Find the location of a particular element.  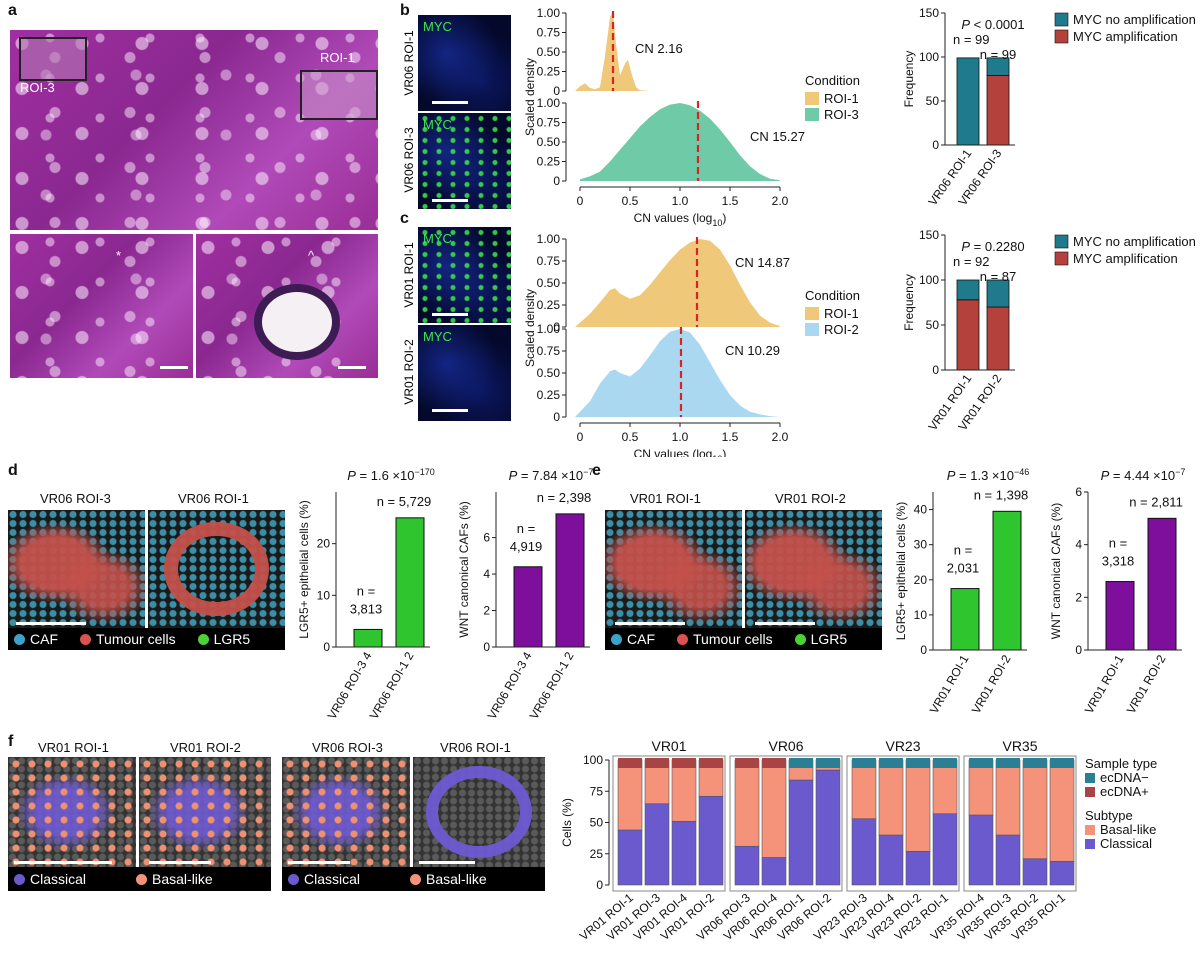

panel-f-legend-right: Classical Basal-like is located at coordinates (413, 879).